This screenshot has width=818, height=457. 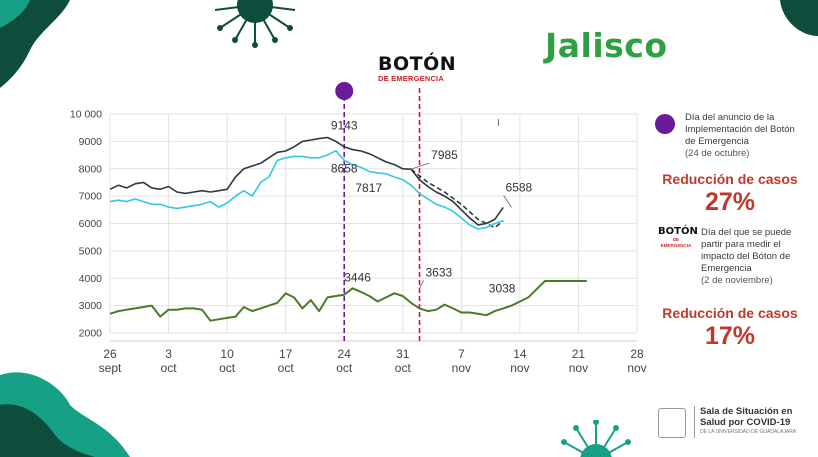 I want to click on annotations-layer: 9143 8658 7817 7985 6588 3446 3633 3038, so click(x=432, y=206).